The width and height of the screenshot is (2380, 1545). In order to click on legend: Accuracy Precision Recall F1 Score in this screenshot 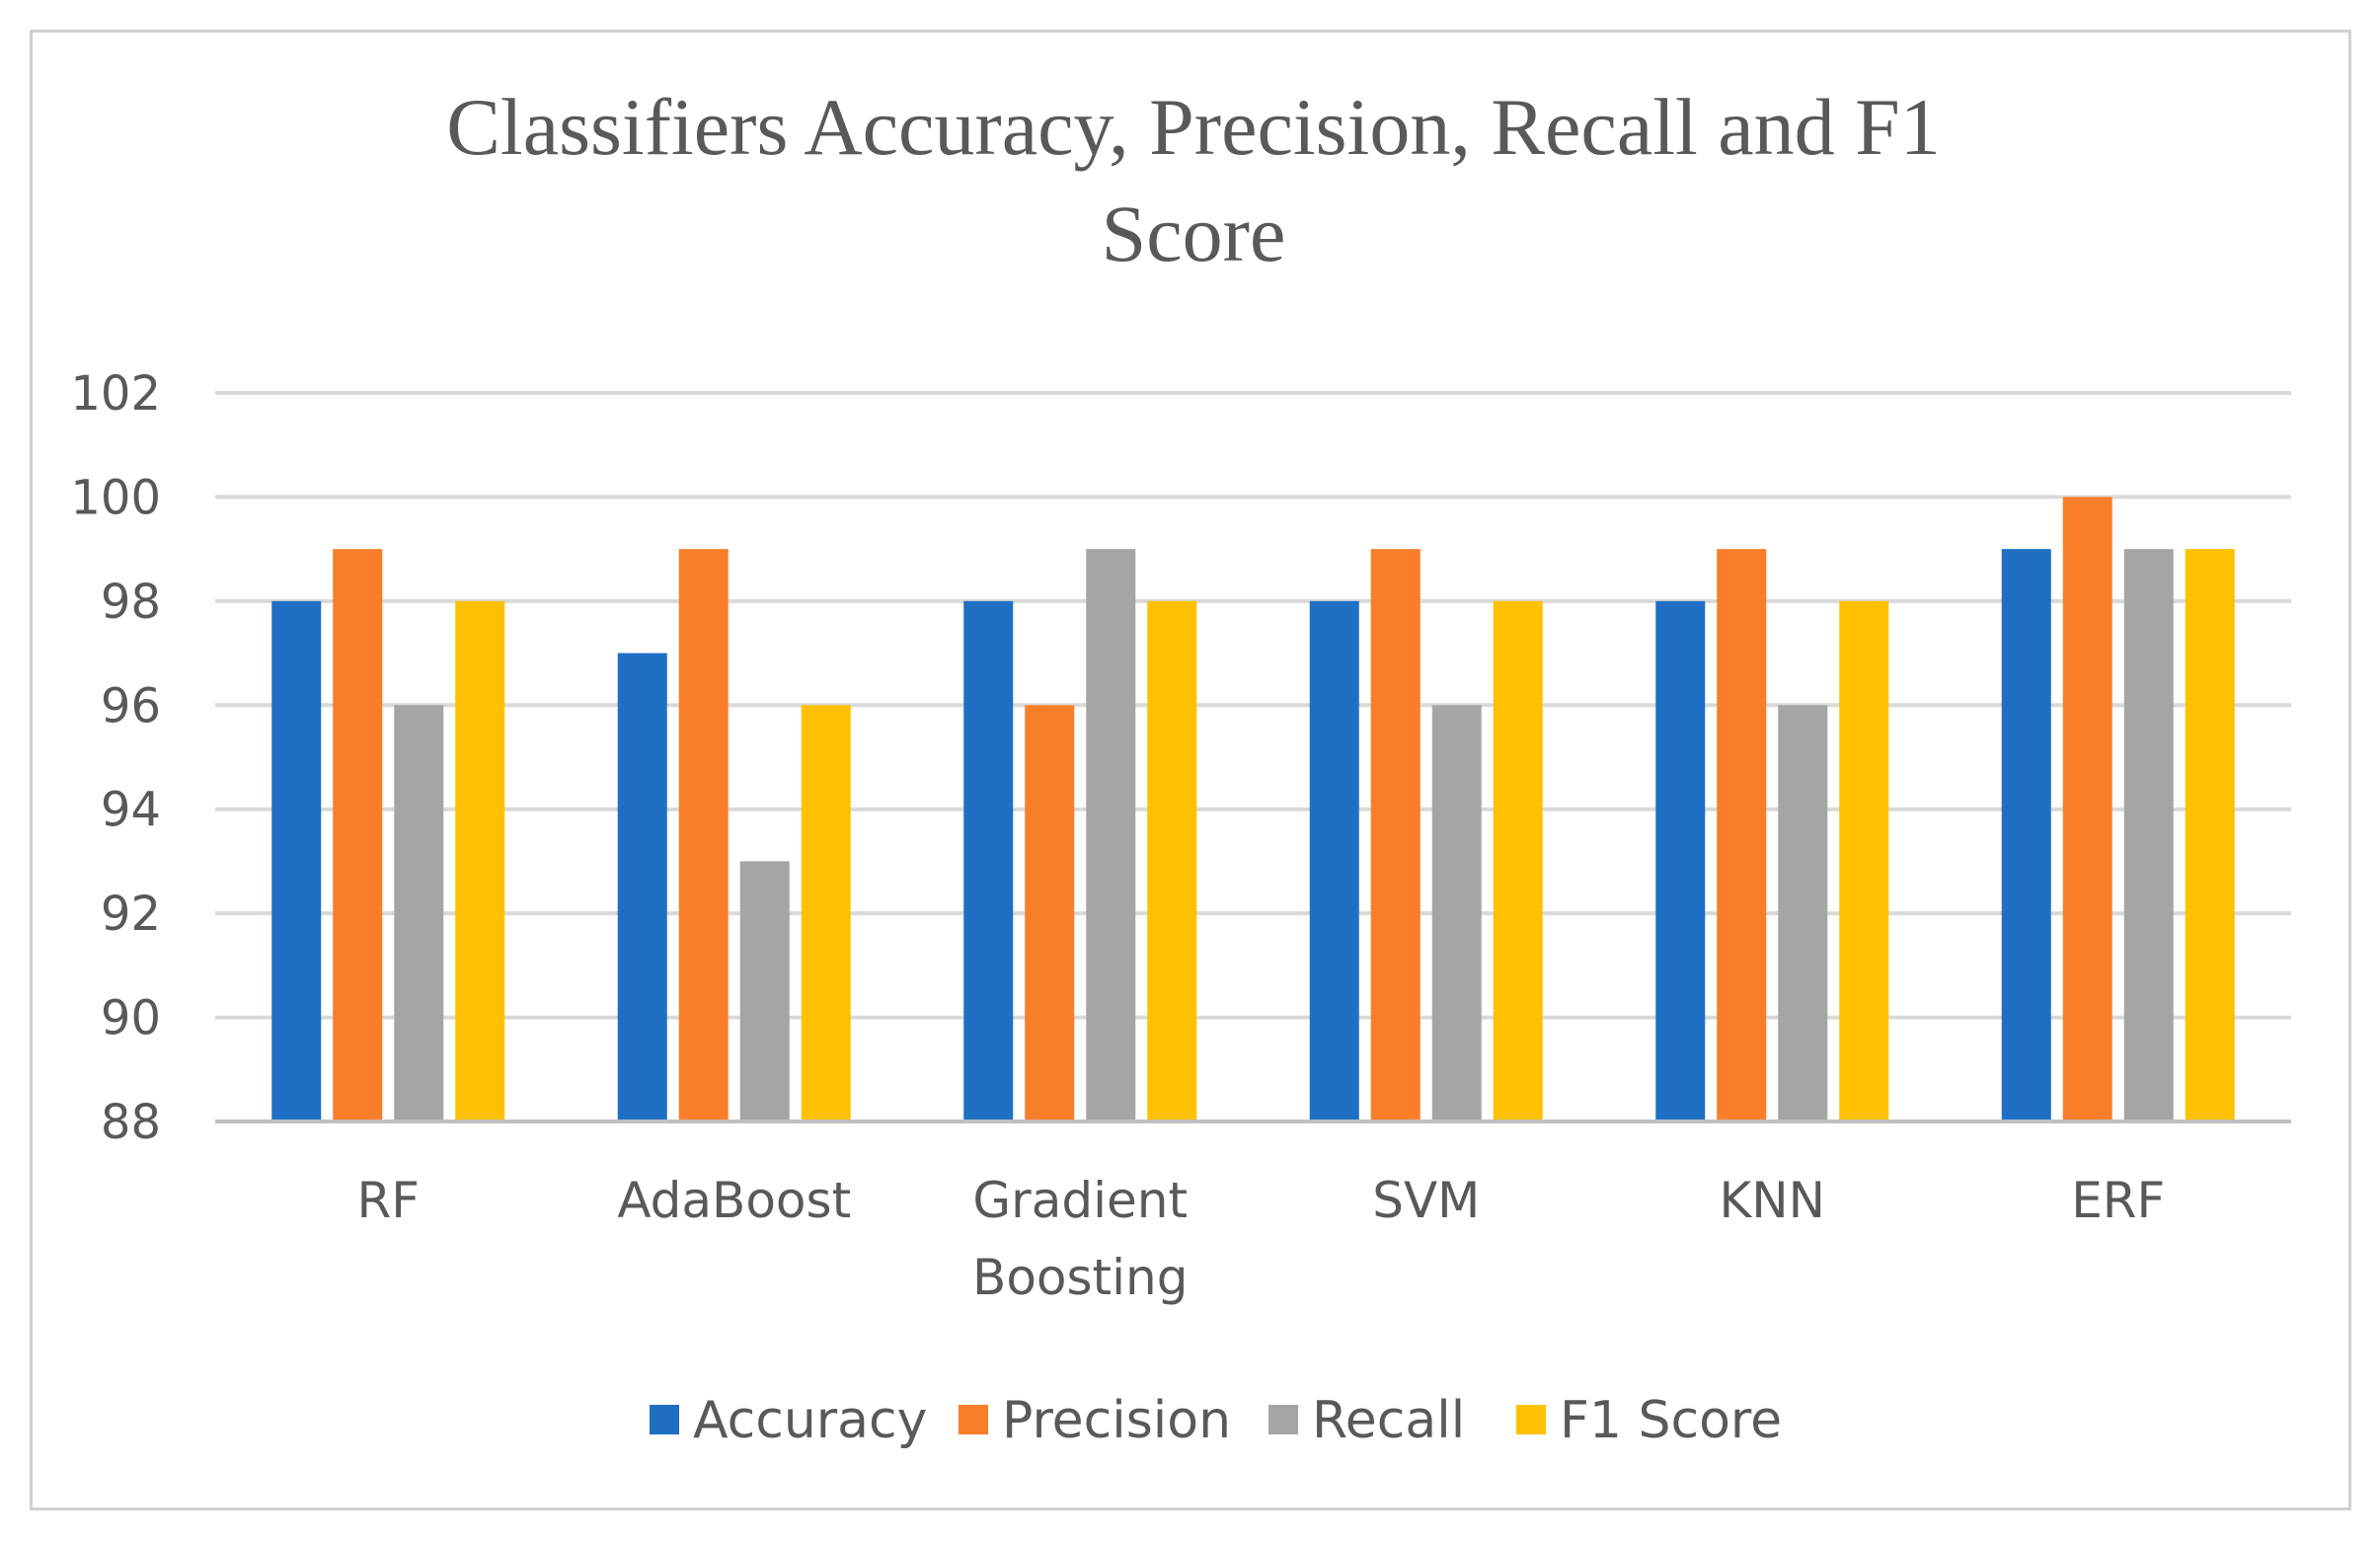, I will do `click(1216, 1420)`.